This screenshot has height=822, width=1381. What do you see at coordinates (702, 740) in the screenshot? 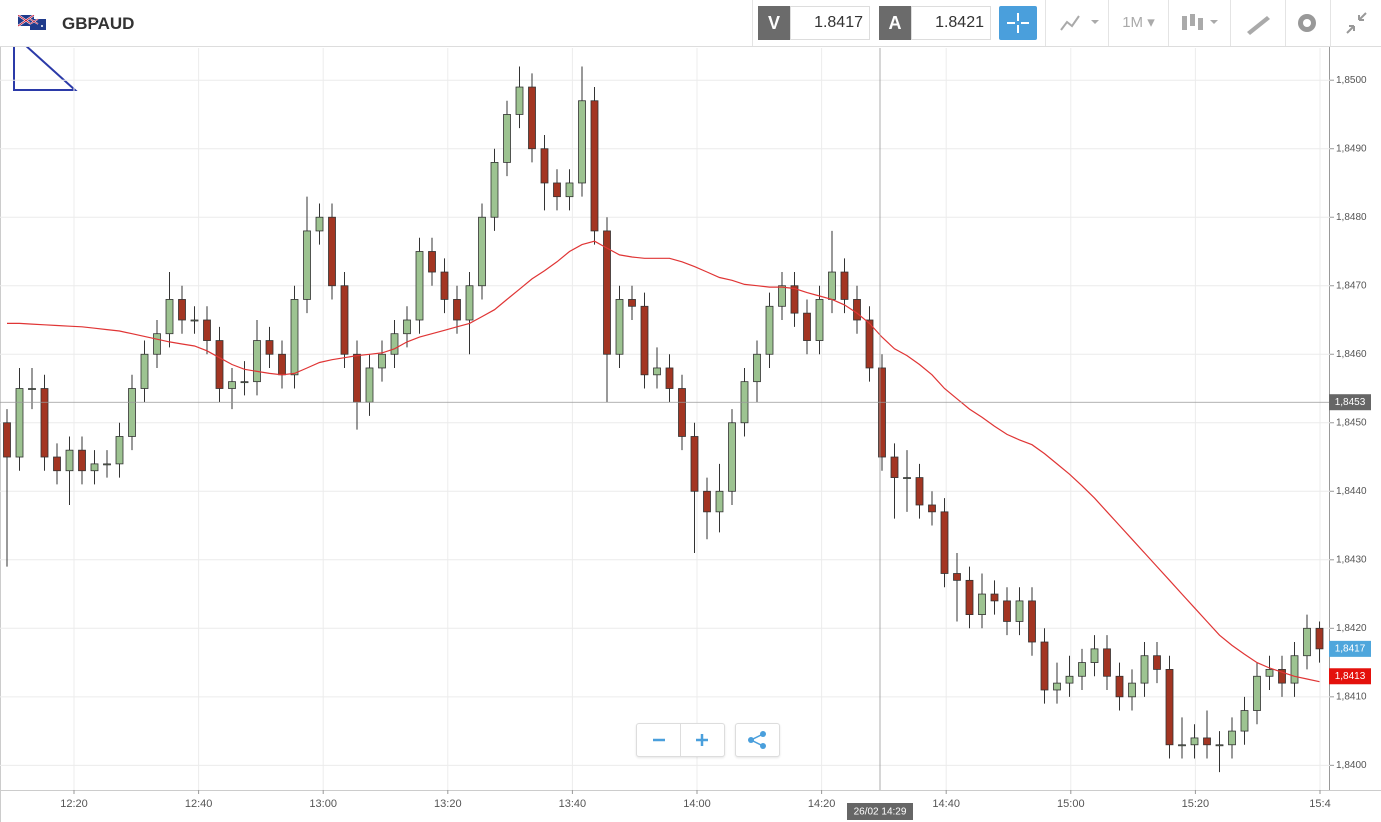
I see `zoom-in` at bounding box center [702, 740].